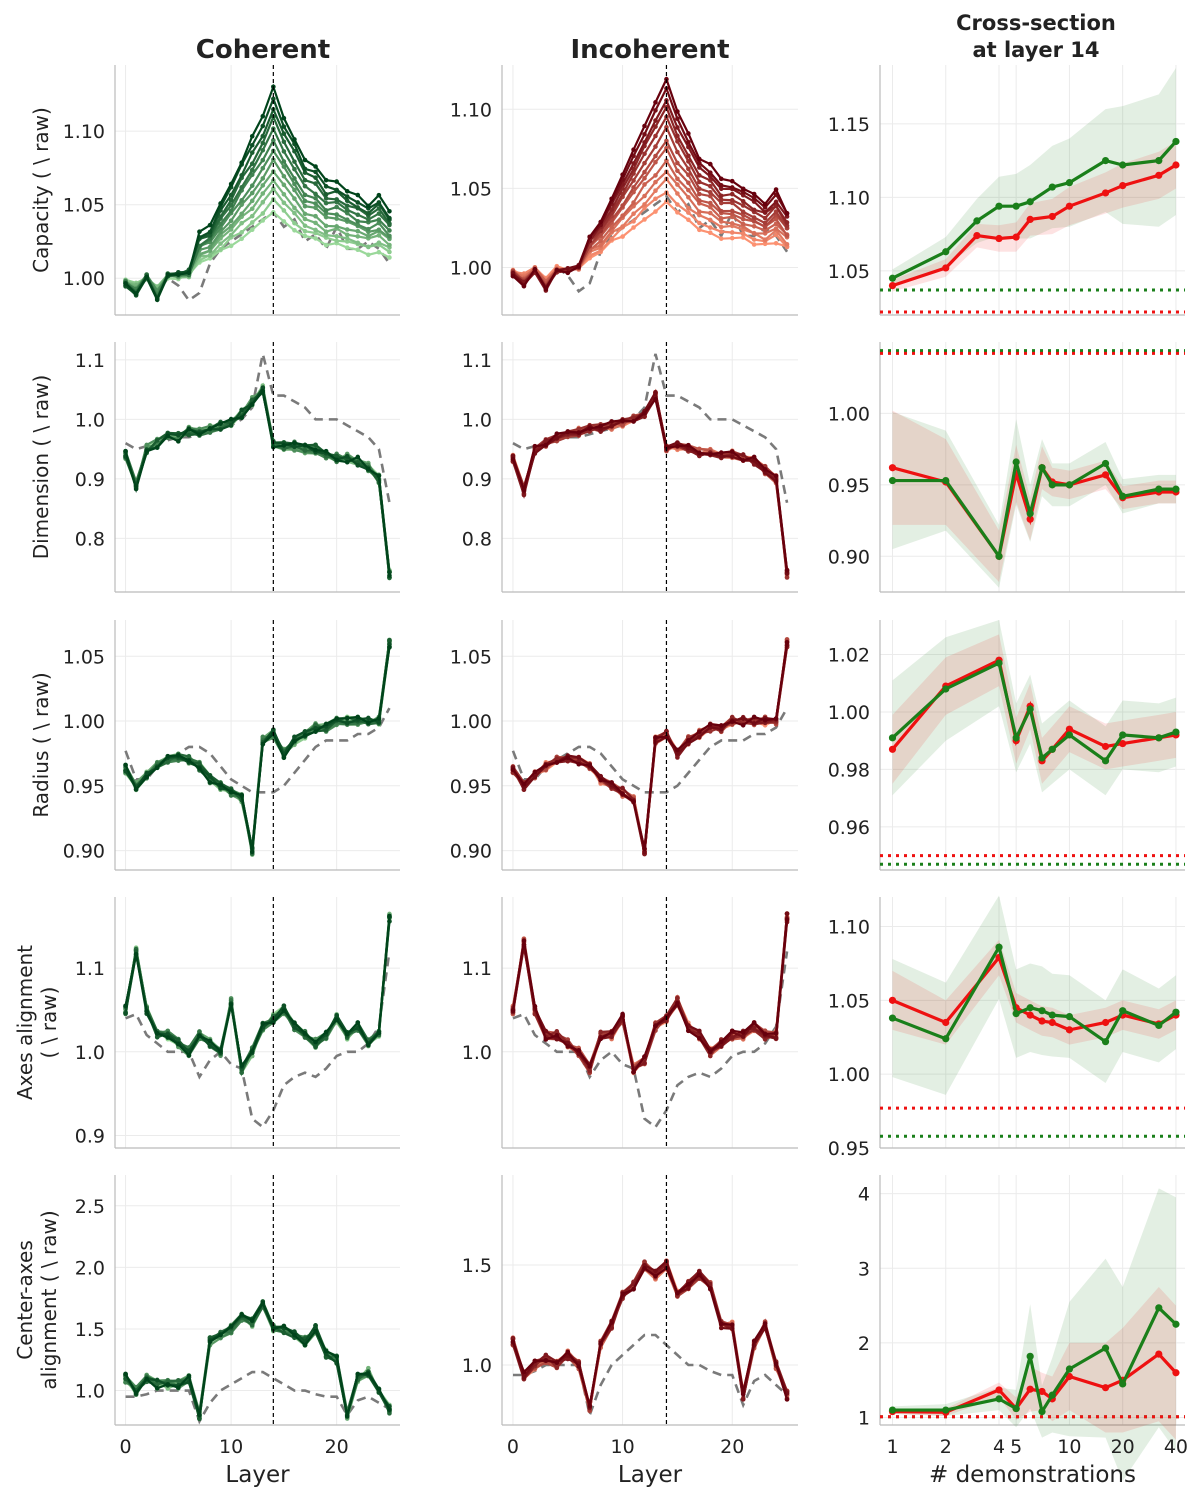  I want to click on column-title-cross-section-sub: at layer 14, so click(1035, 50).